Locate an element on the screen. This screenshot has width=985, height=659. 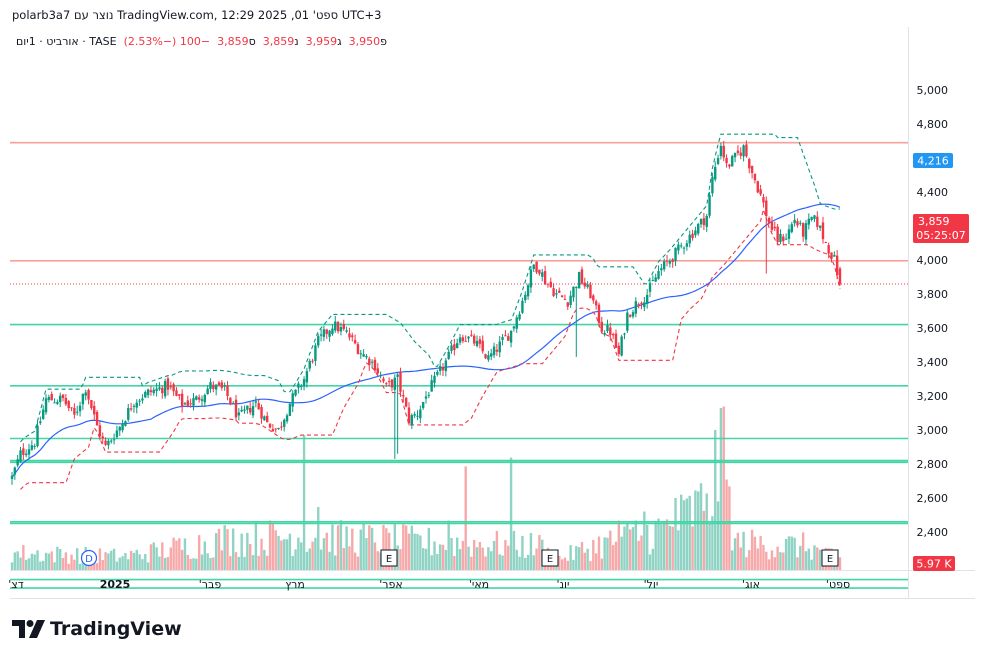
open-label: פ is located at coordinates (384, 41).